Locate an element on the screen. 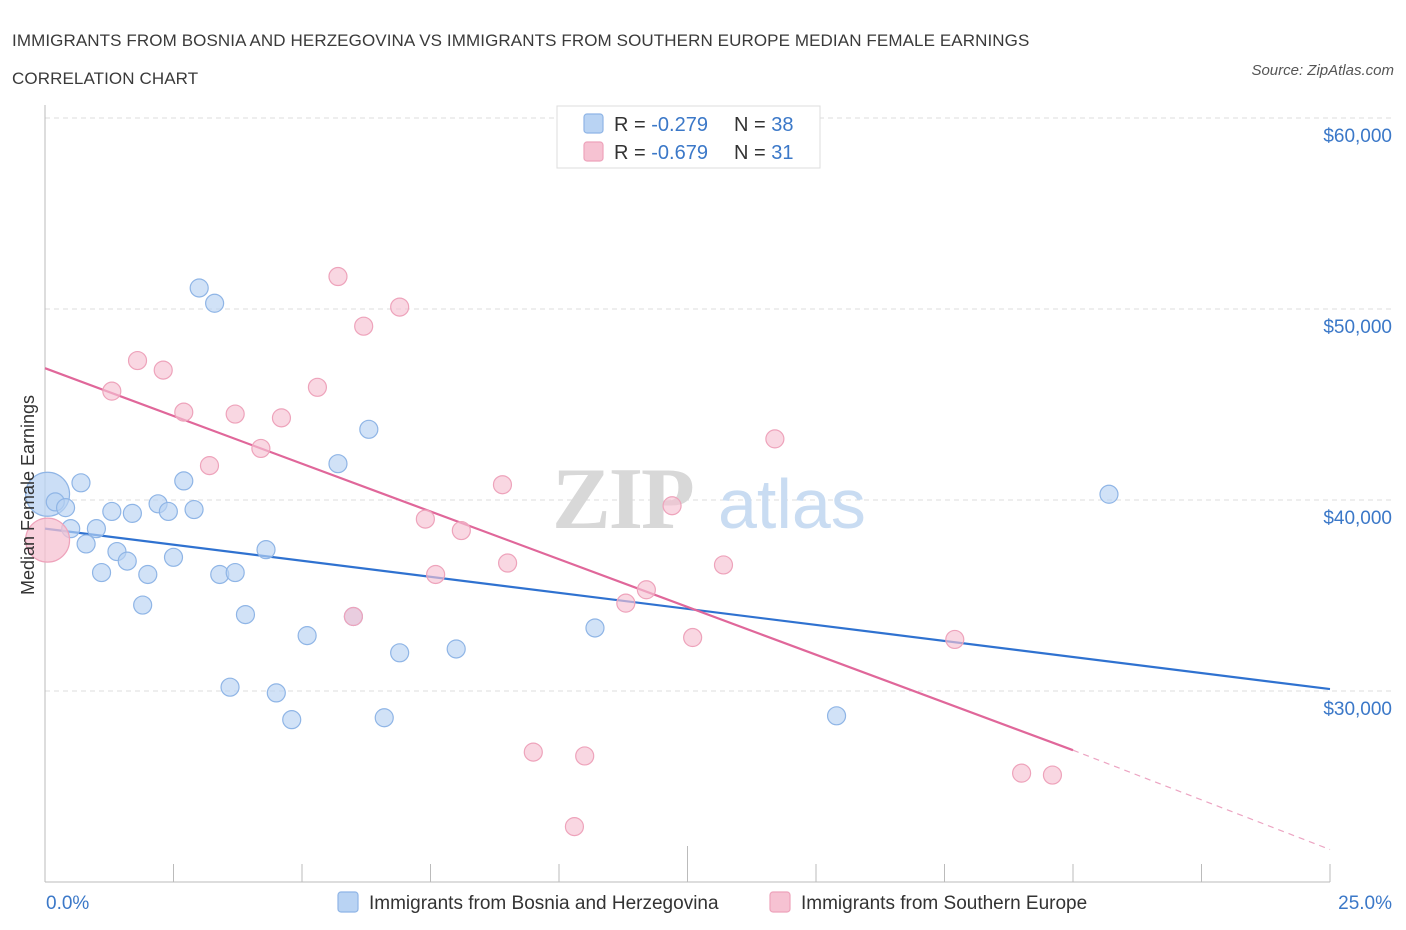 The image size is (1406, 930). y-tick-label-40000: $40,000 is located at coordinates (1357, 518).